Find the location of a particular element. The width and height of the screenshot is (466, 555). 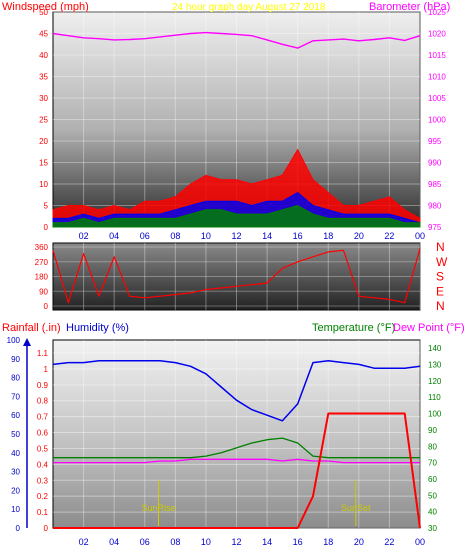

wind-series-area is located at coordinates (236, 216).